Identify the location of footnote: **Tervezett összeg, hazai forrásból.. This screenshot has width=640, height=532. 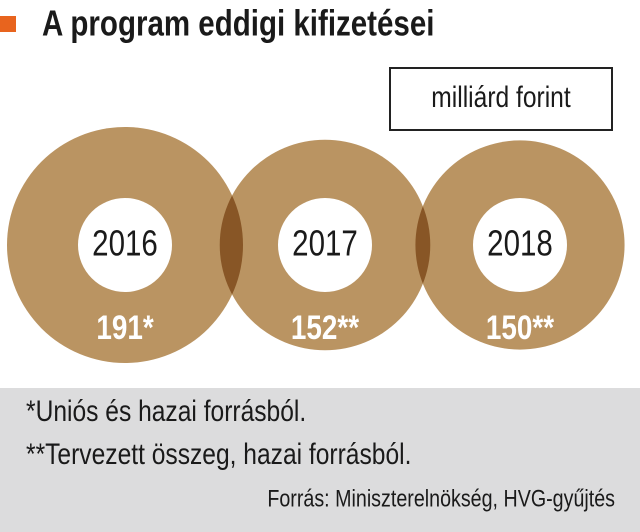
(218, 454).